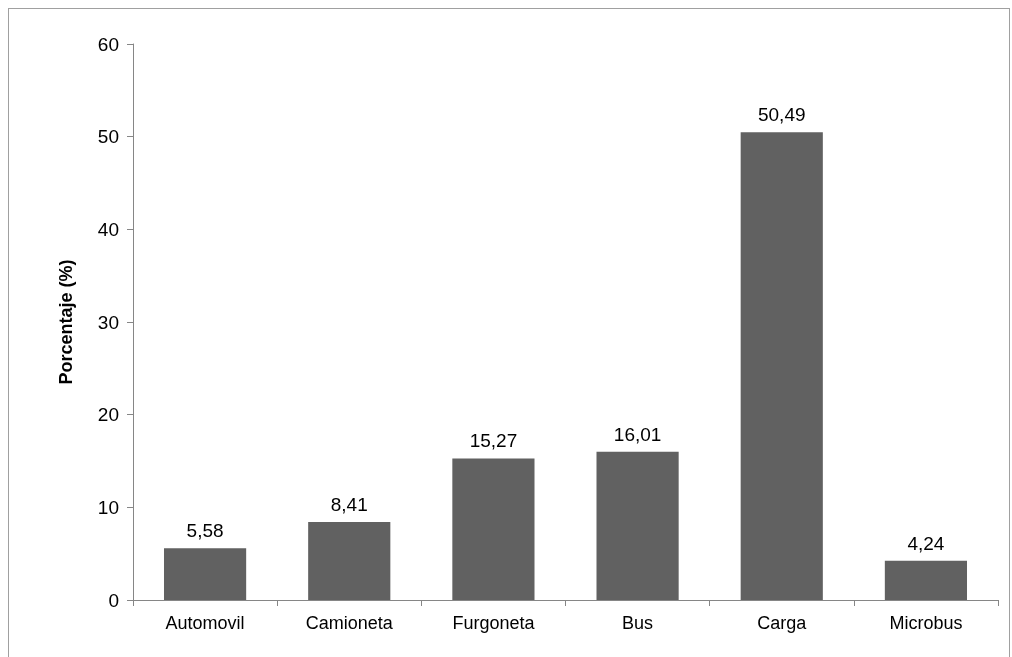 The width and height of the screenshot is (1012, 657). Describe the element at coordinates (108, 229) in the screenshot. I see `y-tick-label: 40` at that location.